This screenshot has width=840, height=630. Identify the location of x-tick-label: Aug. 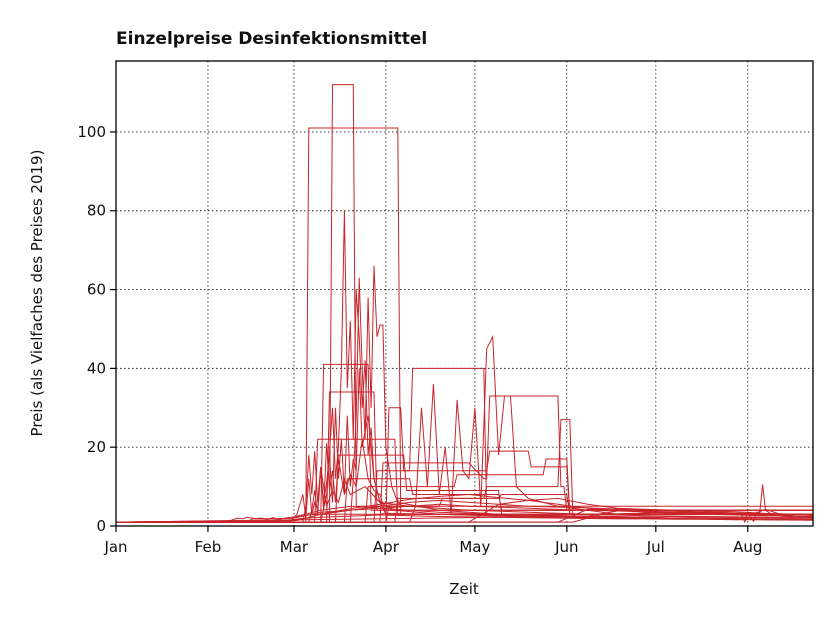
(747, 547).